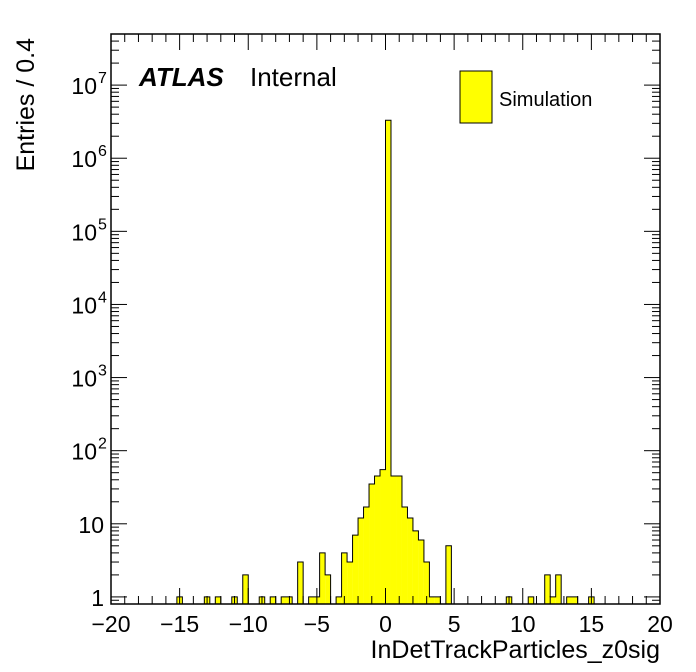 This screenshot has height=672, width=696. Describe the element at coordinates (592, 624) in the screenshot. I see `x-tick-label: 15` at that location.